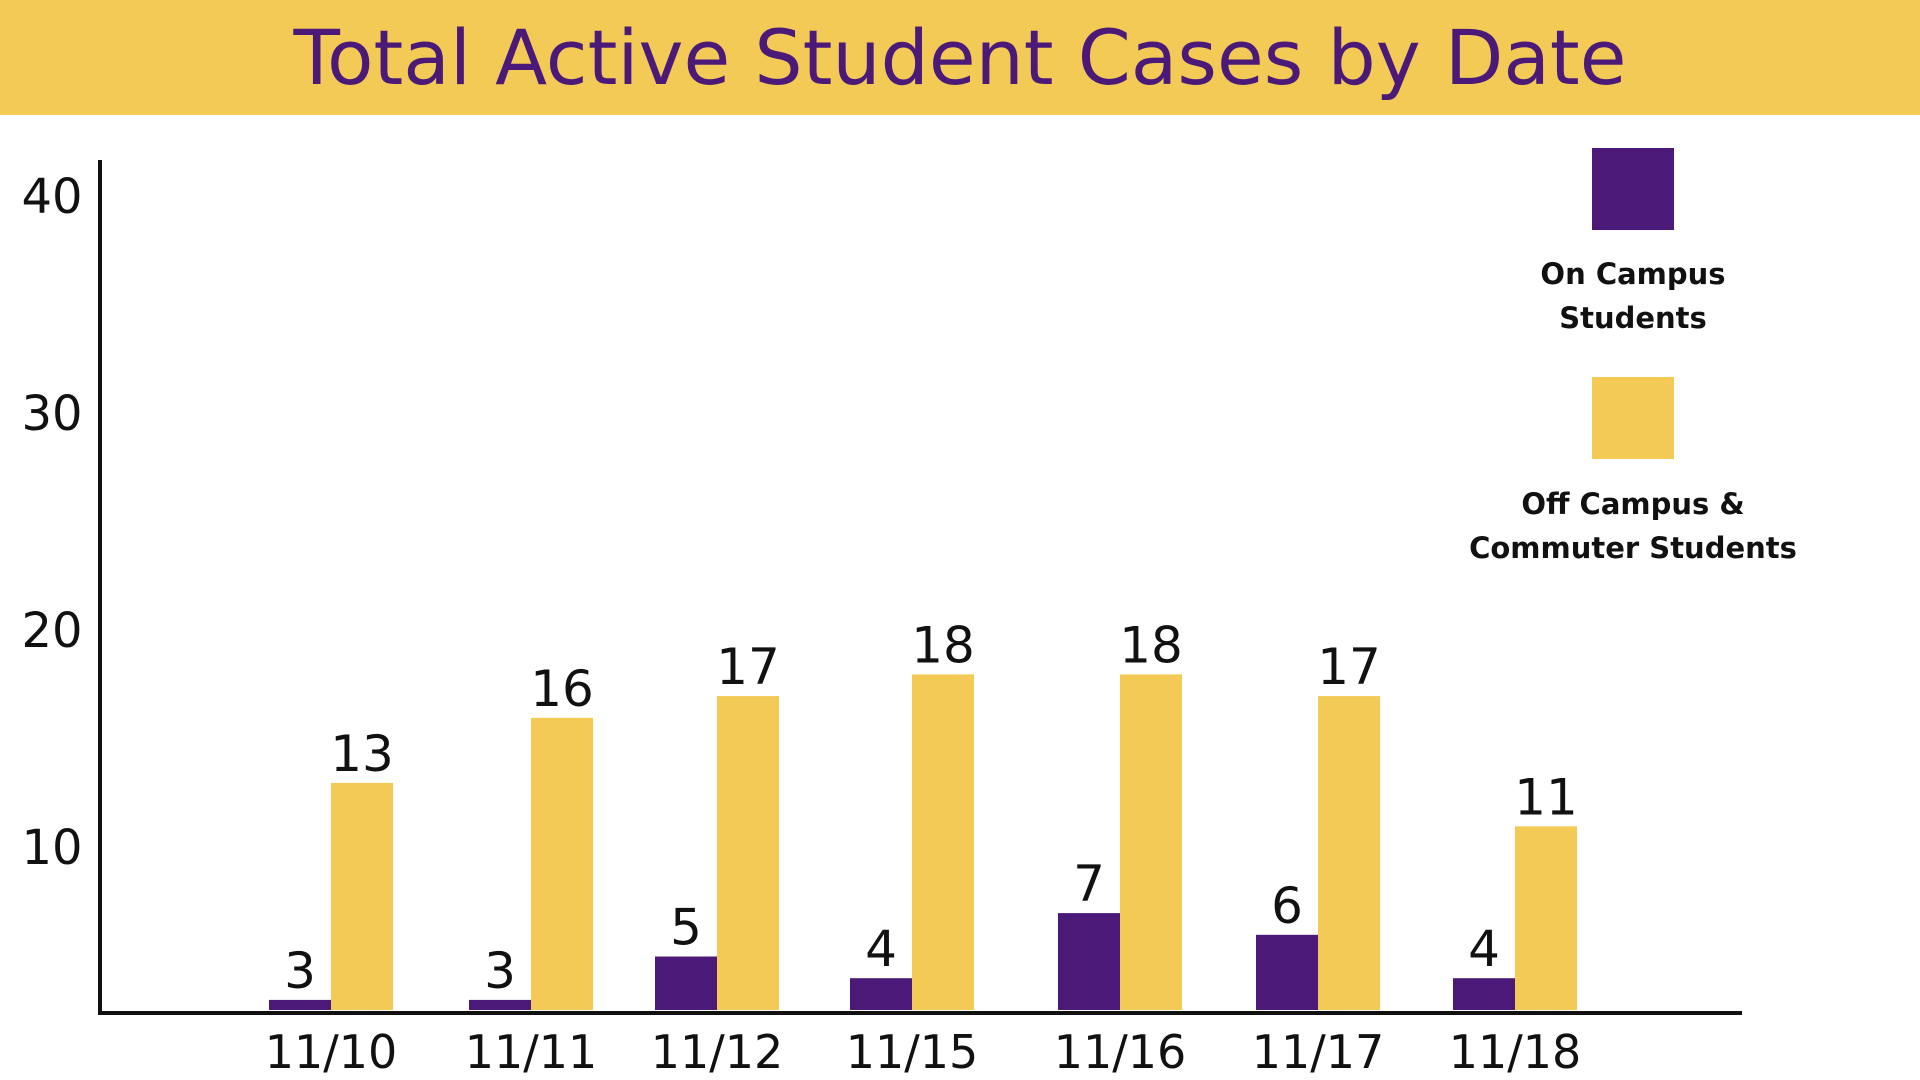 The width and height of the screenshot is (1920, 1080). What do you see at coordinates (531, 1052) in the screenshot?
I see `x-tick-label: 11/11` at bounding box center [531, 1052].